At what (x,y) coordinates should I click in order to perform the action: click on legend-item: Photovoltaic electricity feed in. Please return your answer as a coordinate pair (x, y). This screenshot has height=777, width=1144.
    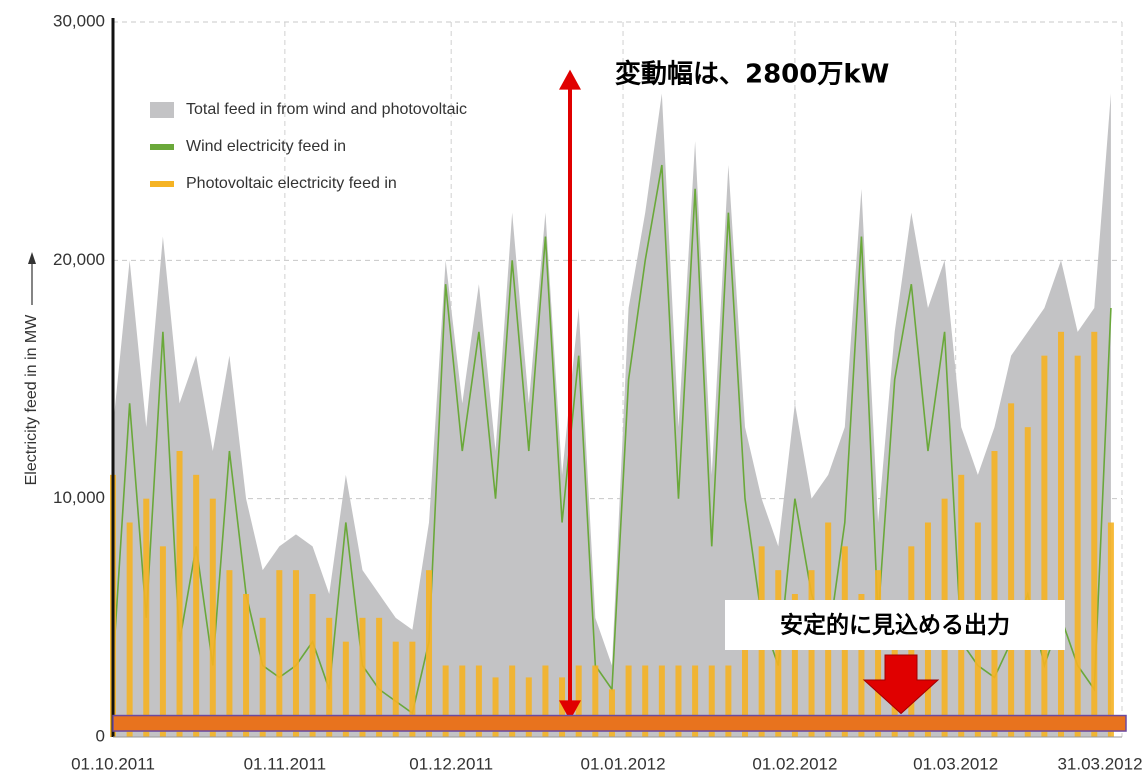
    Looking at the image, I should click on (273, 183).